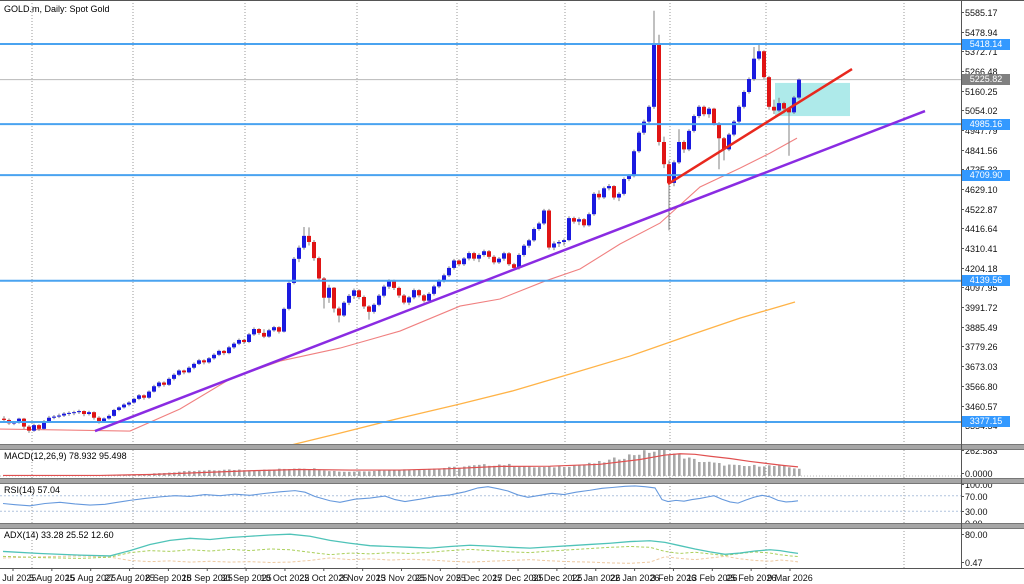 Image resolution: width=1024 pixels, height=584 pixels. What do you see at coordinates (981, 92) in the screenshot?
I see `price-tick-label: 5160.25` at bounding box center [981, 92].